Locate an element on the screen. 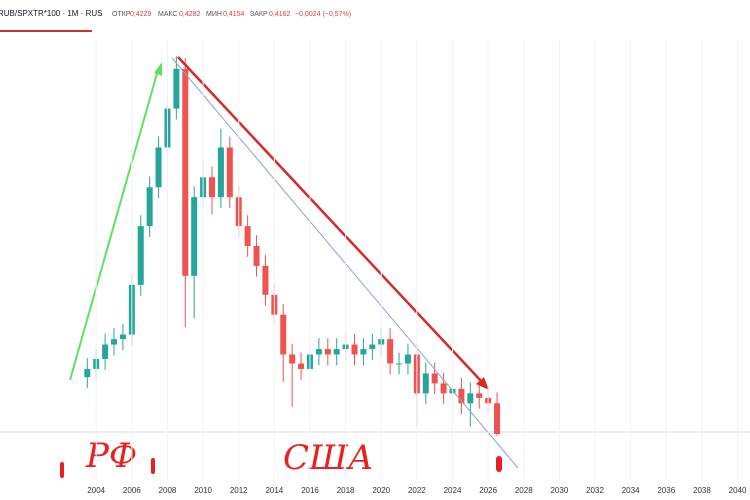 The width and height of the screenshot is (750, 500). x-tick-label: 2016 is located at coordinates (310, 490).